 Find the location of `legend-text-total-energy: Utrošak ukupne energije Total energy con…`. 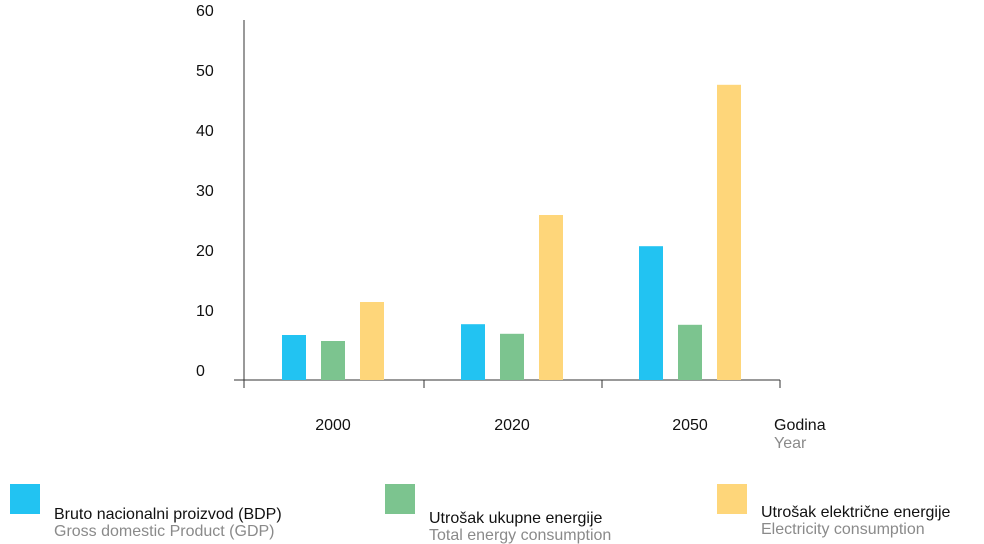

legend-text-total-energy: Utrošak ukupne energije Total energy con… is located at coordinates (520, 527).